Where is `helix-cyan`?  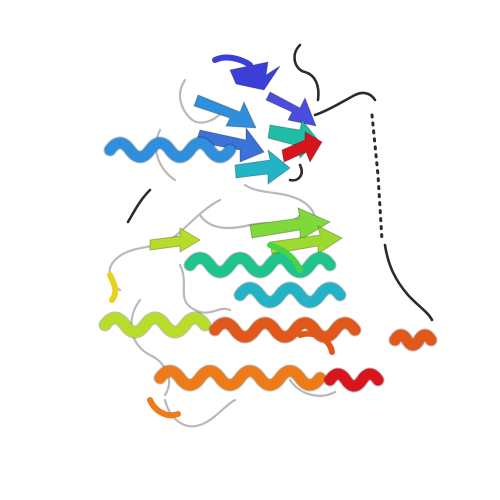
helix-cyan is located at coordinates (290, 295).